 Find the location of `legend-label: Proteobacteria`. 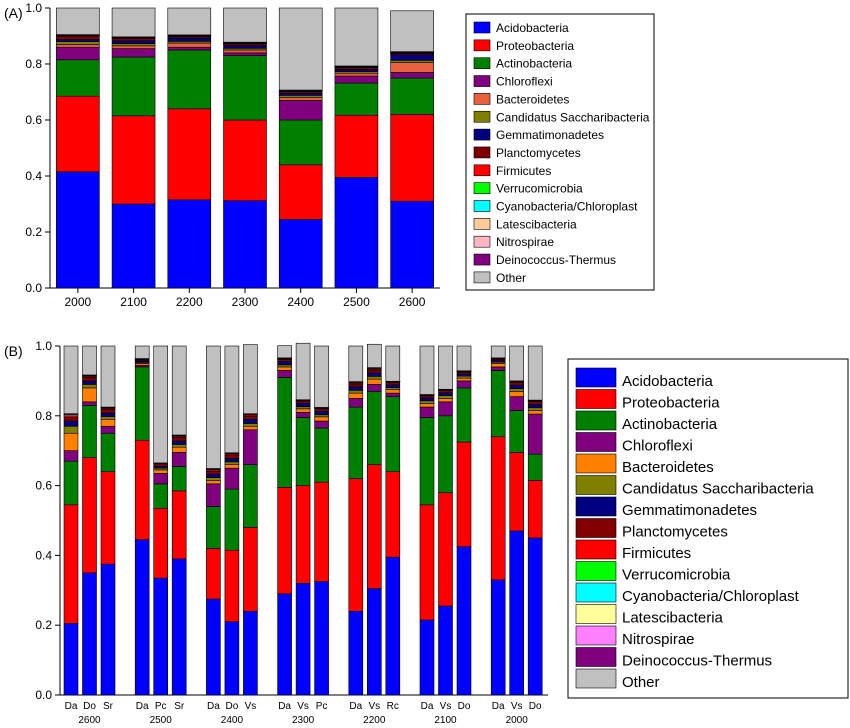

legend-label: Proteobacteria is located at coordinates (535, 46).